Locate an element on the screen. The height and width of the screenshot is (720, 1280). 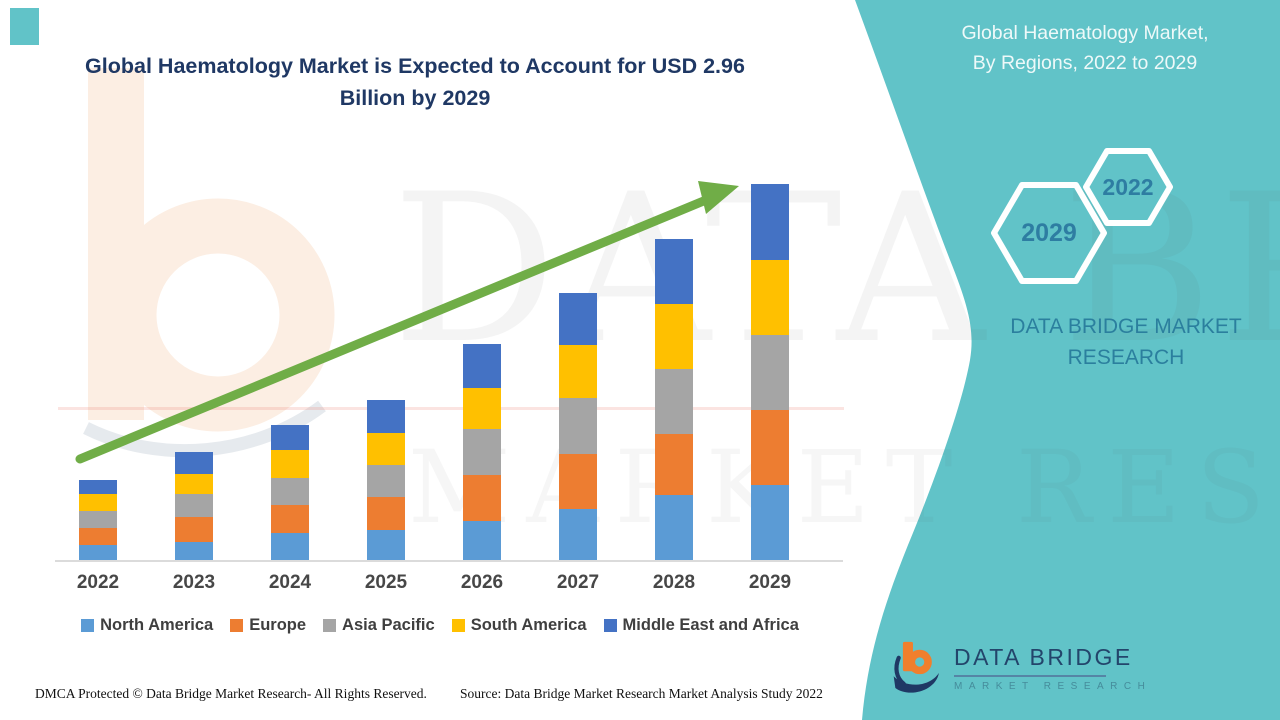
legend-label: Asia Pacific is located at coordinates (388, 625).